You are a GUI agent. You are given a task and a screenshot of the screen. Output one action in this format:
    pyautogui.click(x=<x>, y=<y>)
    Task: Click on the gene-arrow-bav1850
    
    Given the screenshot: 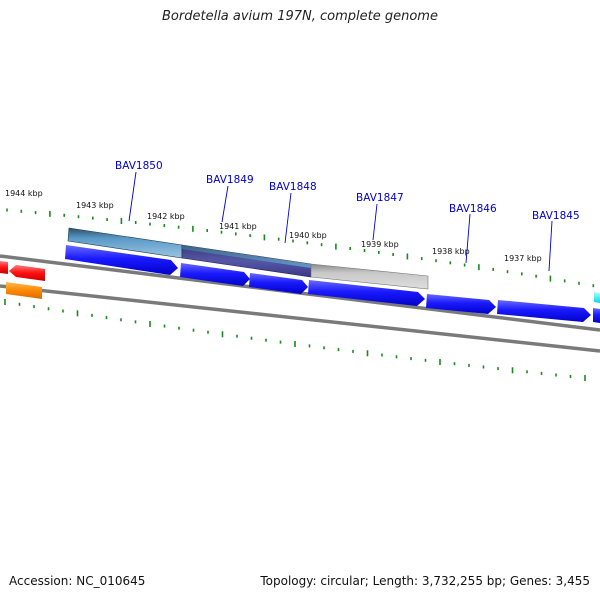 What is the action you would take?
    pyautogui.click(x=121, y=260)
    